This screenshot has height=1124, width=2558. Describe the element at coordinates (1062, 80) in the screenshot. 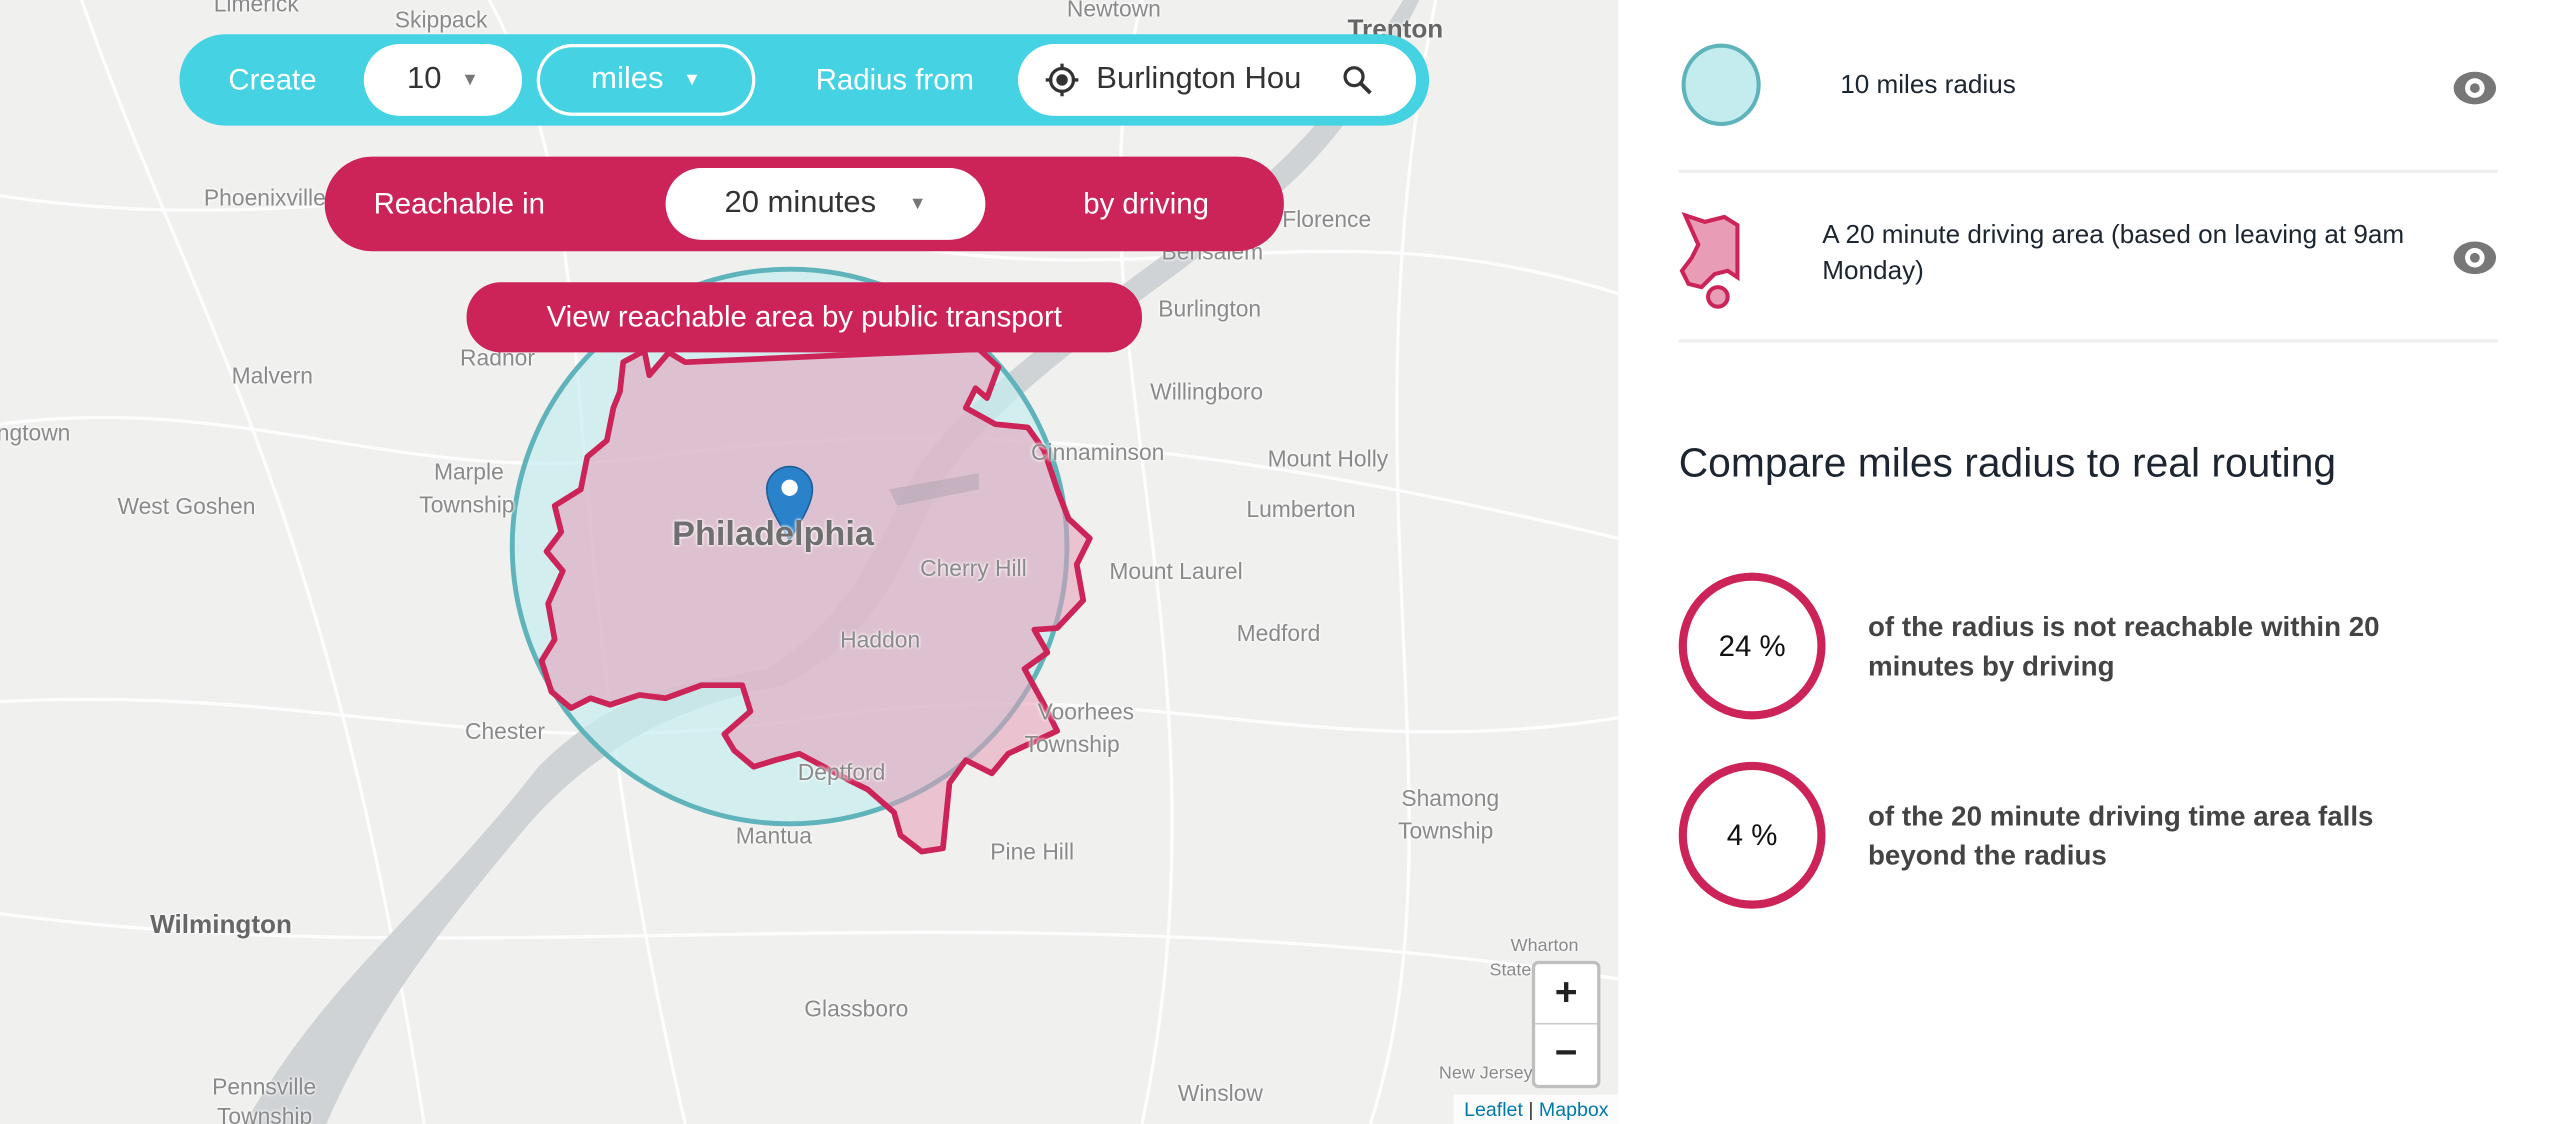

I see `crosshair-icon` at that location.